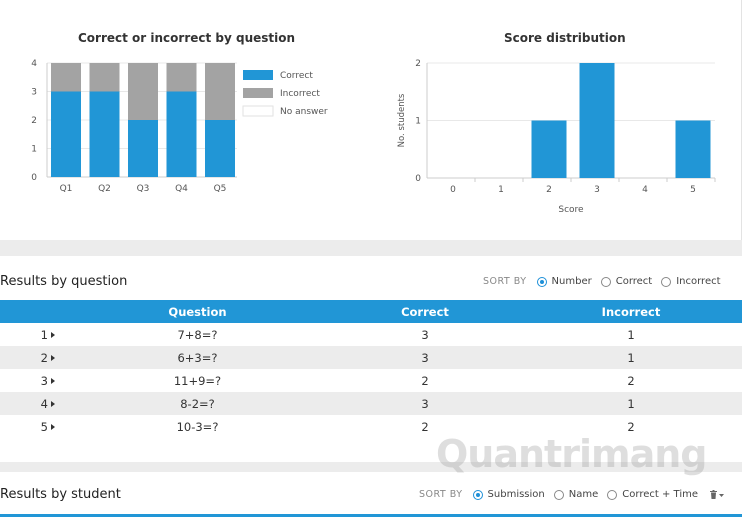  Describe the element at coordinates (371, 311) in the screenshot. I see `table-header-row: Question Correct Incorrect` at that location.